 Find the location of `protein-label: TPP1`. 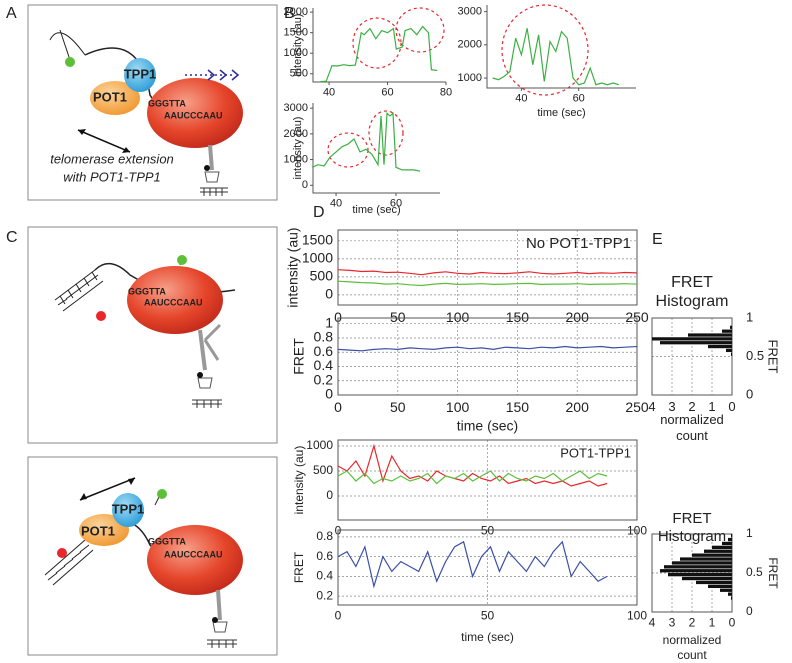

protein-label: TPP1 is located at coordinates (140, 73).